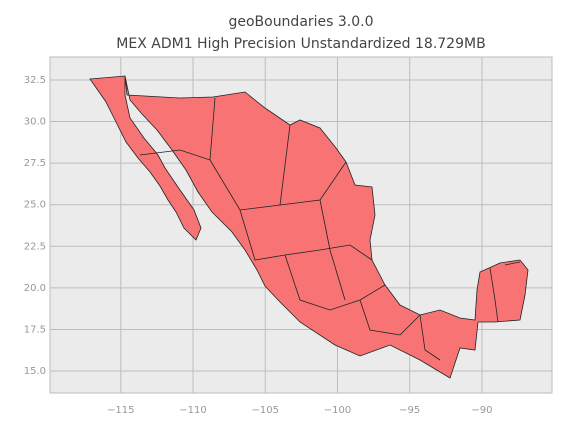 The height and width of the screenshot is (433, 566). Describe the element at coordinates (481, 410) in the screenshot. I see `x-tick-label: −90` at that location.